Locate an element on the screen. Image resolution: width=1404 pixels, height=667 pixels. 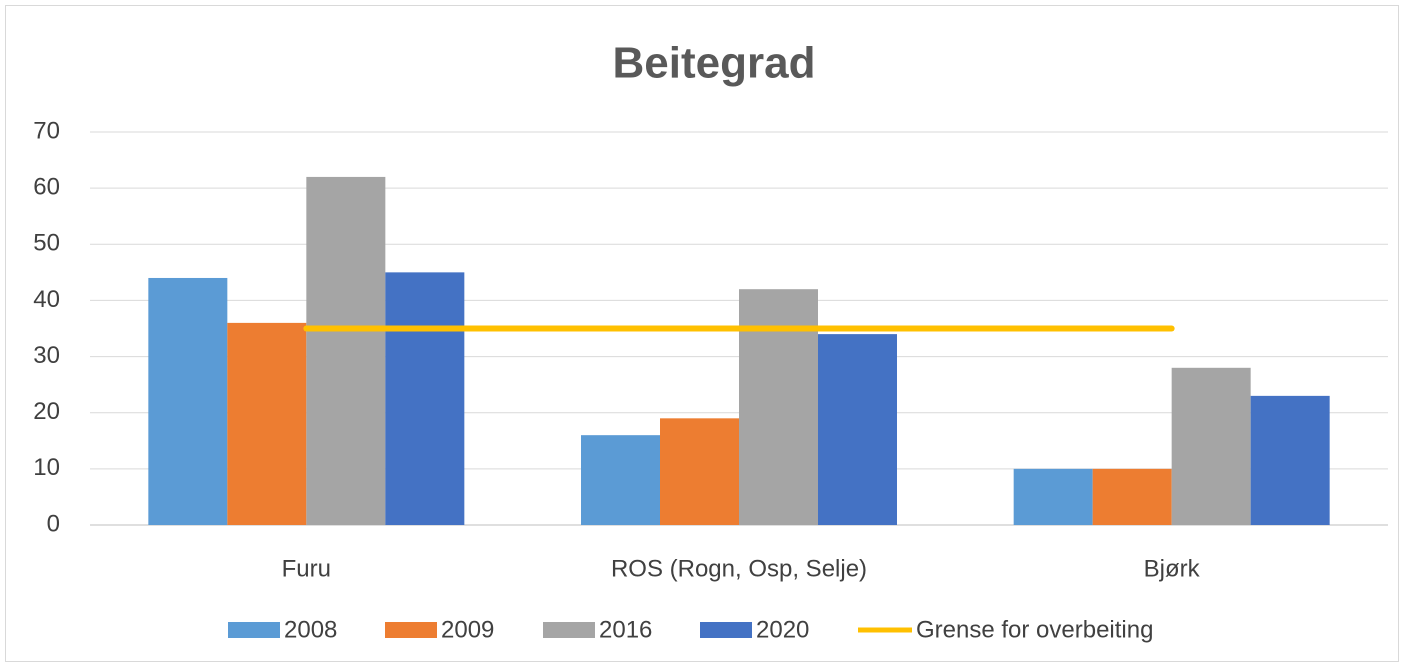
legend-label: 2009 is located at coordinates (467, 629).